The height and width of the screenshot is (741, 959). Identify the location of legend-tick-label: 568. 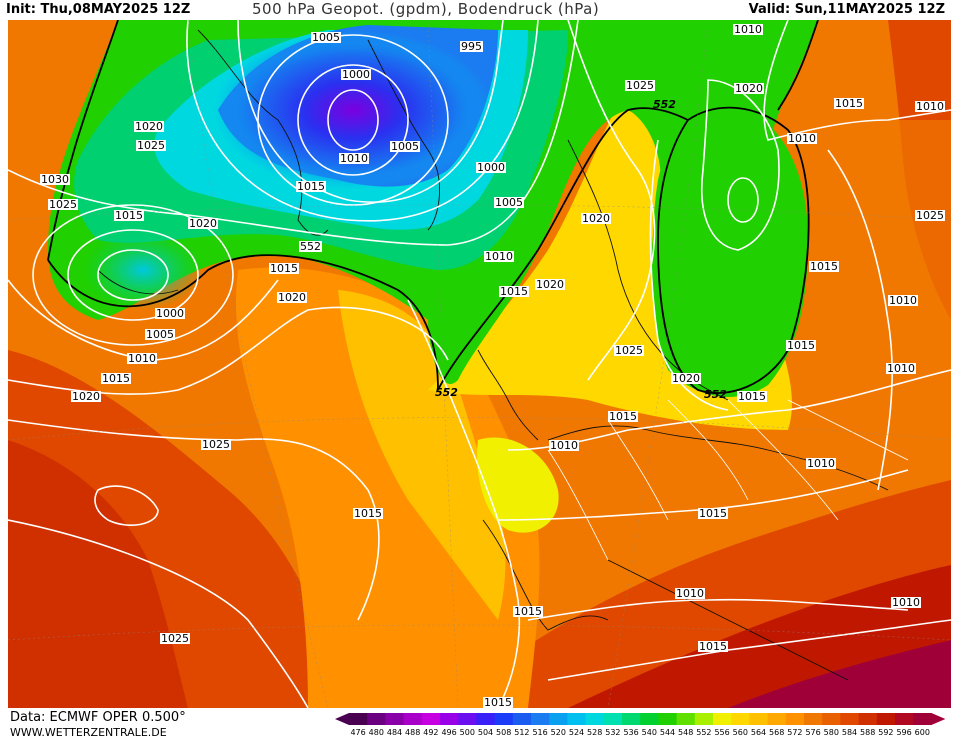
(777, 732).